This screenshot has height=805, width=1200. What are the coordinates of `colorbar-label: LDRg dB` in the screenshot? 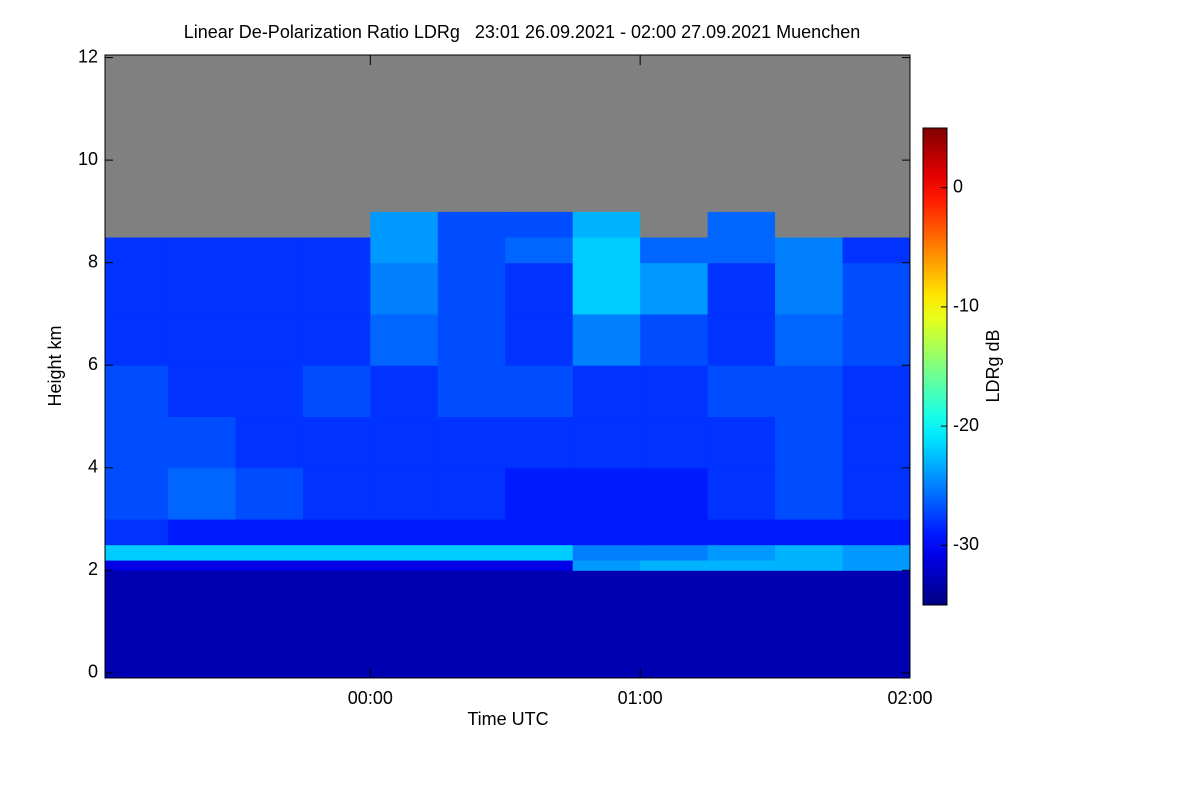 It's located at (993, 365).